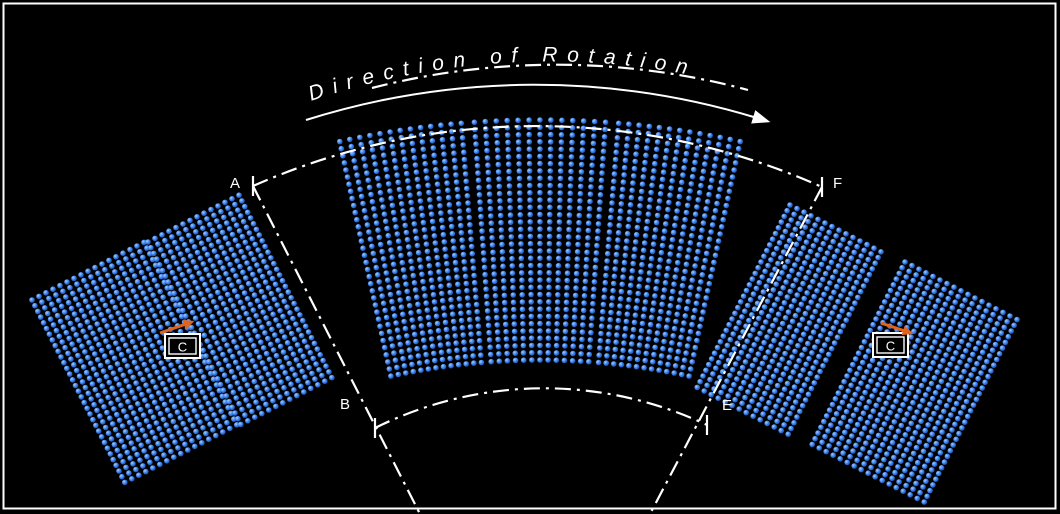 The height and width of the screenshot is (514, 1060). I want to click on center-marker-label: C, so click(182, 347).